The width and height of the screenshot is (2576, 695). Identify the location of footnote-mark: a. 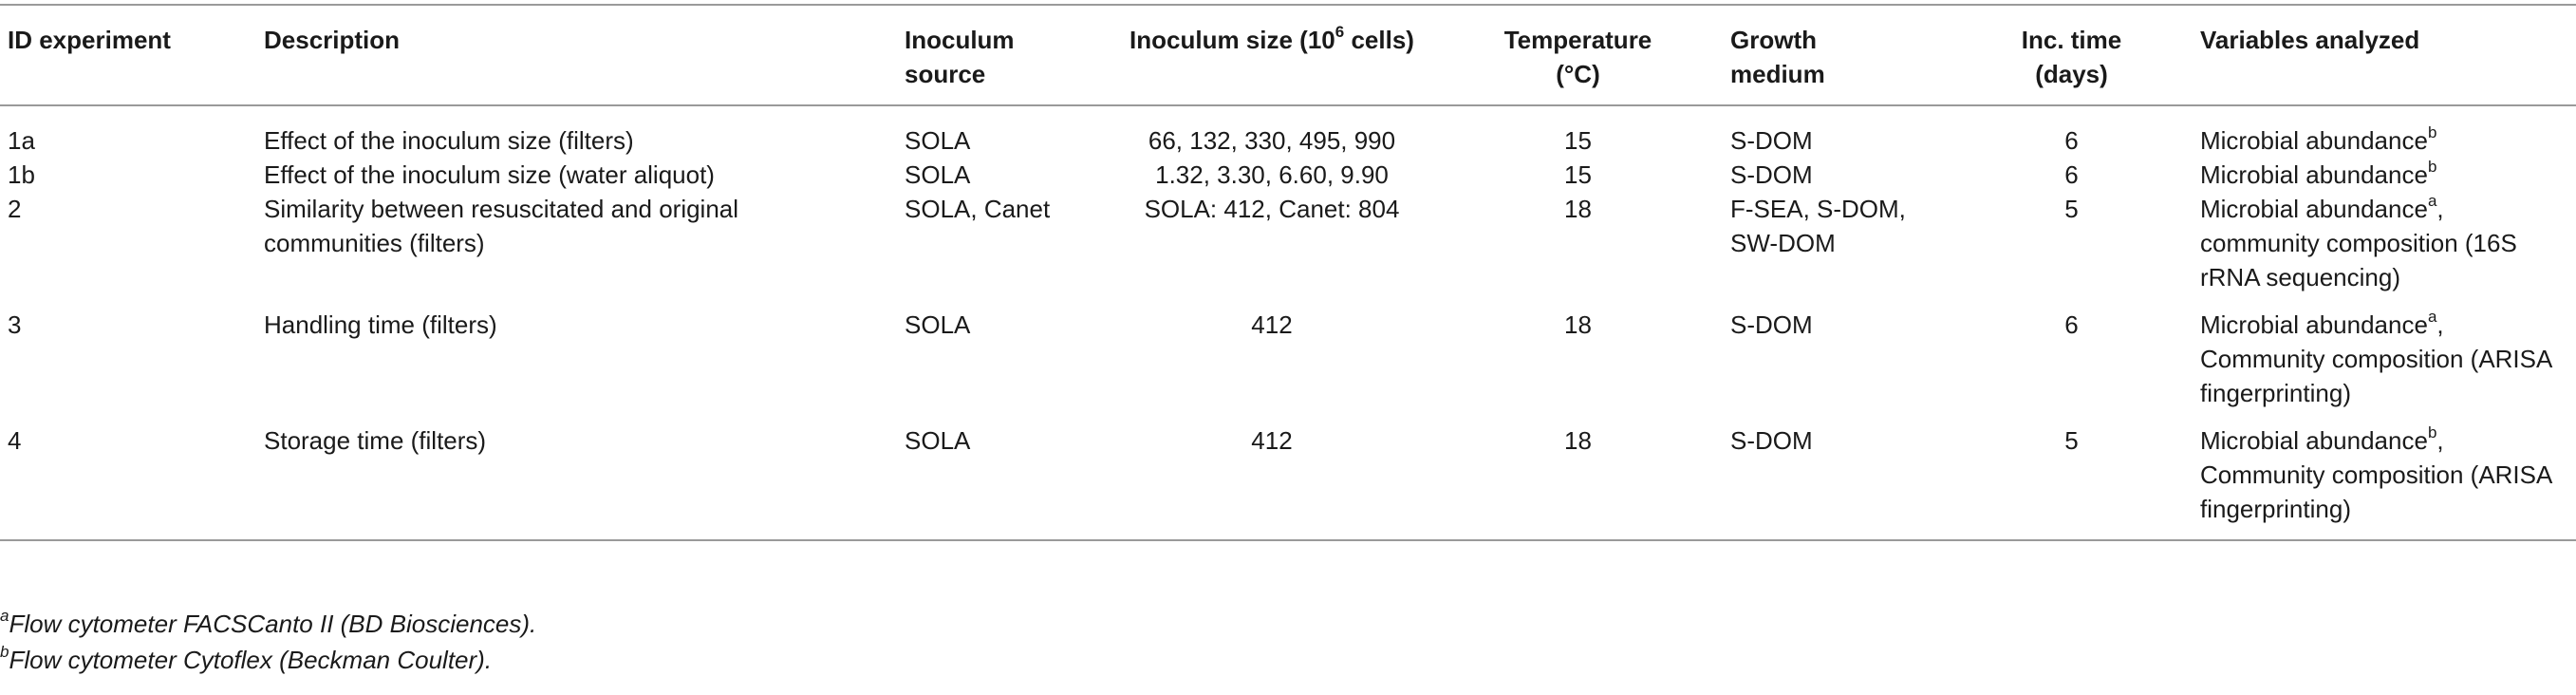
(4, 616).